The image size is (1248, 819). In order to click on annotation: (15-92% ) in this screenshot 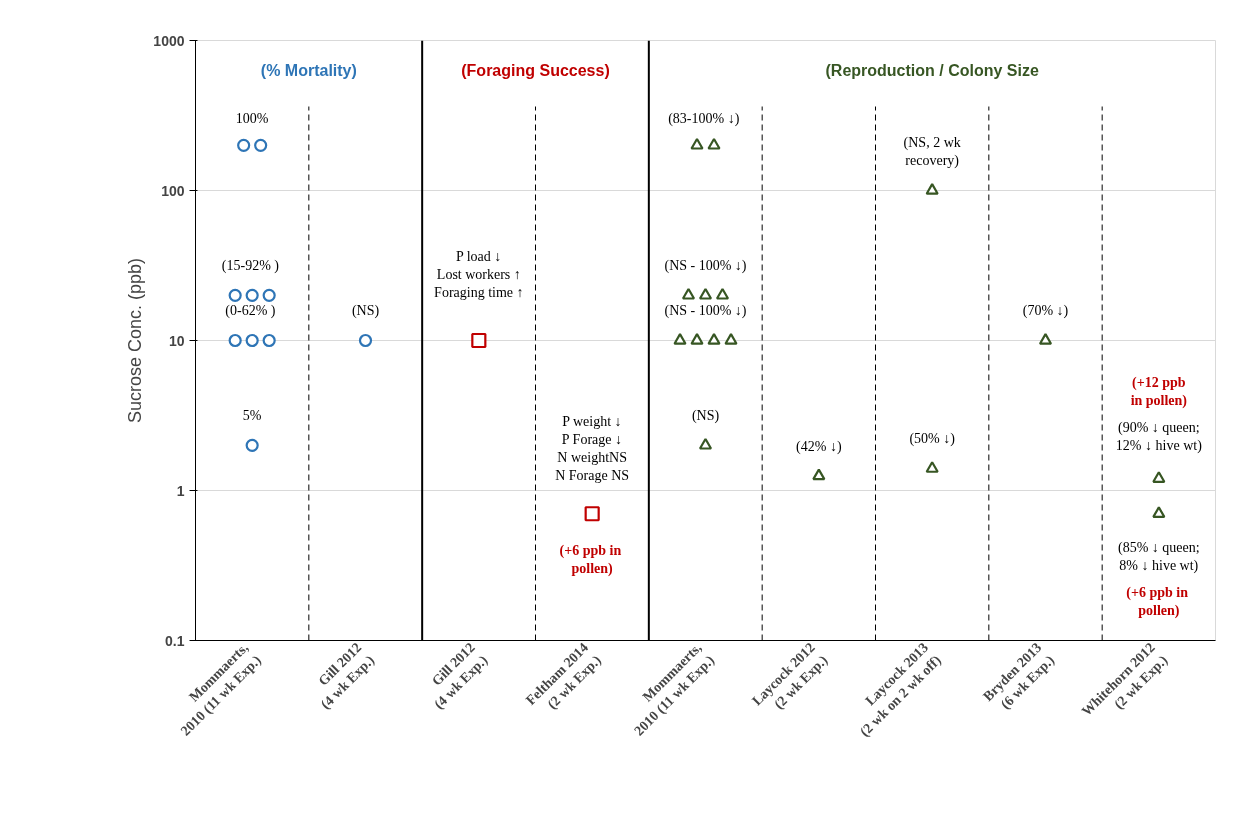, I will do `click(250, 266)`.